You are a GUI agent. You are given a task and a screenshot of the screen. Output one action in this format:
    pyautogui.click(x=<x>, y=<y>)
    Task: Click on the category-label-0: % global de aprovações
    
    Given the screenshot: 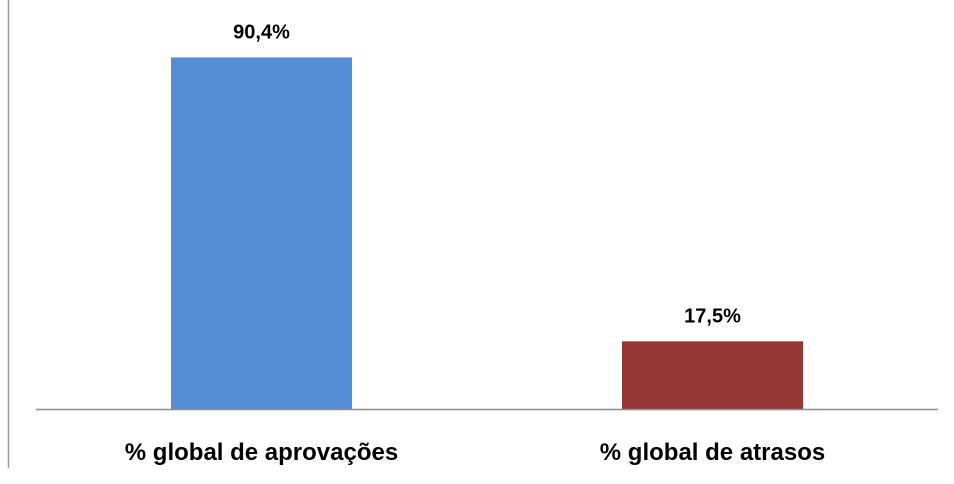 What is the action you would take?
    pyautogui.click(x=261, y=452)
    